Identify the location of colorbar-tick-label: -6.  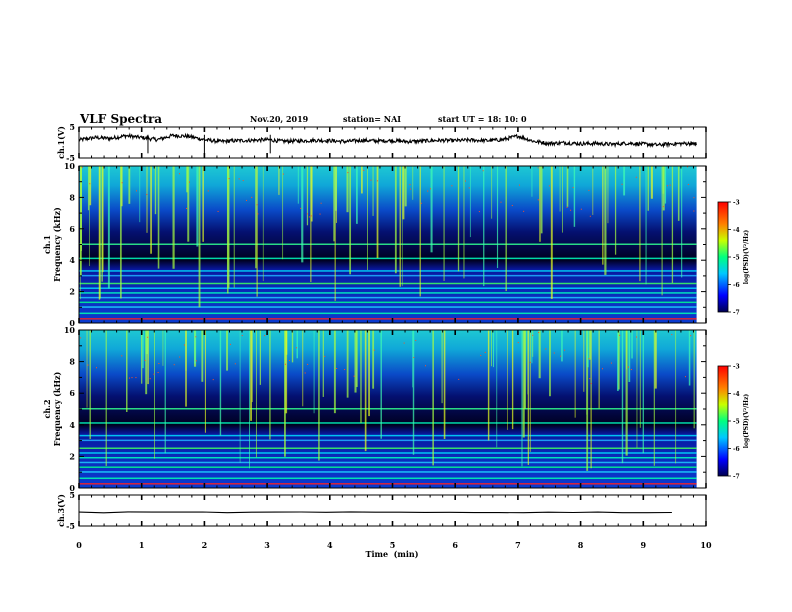
(736, 285).